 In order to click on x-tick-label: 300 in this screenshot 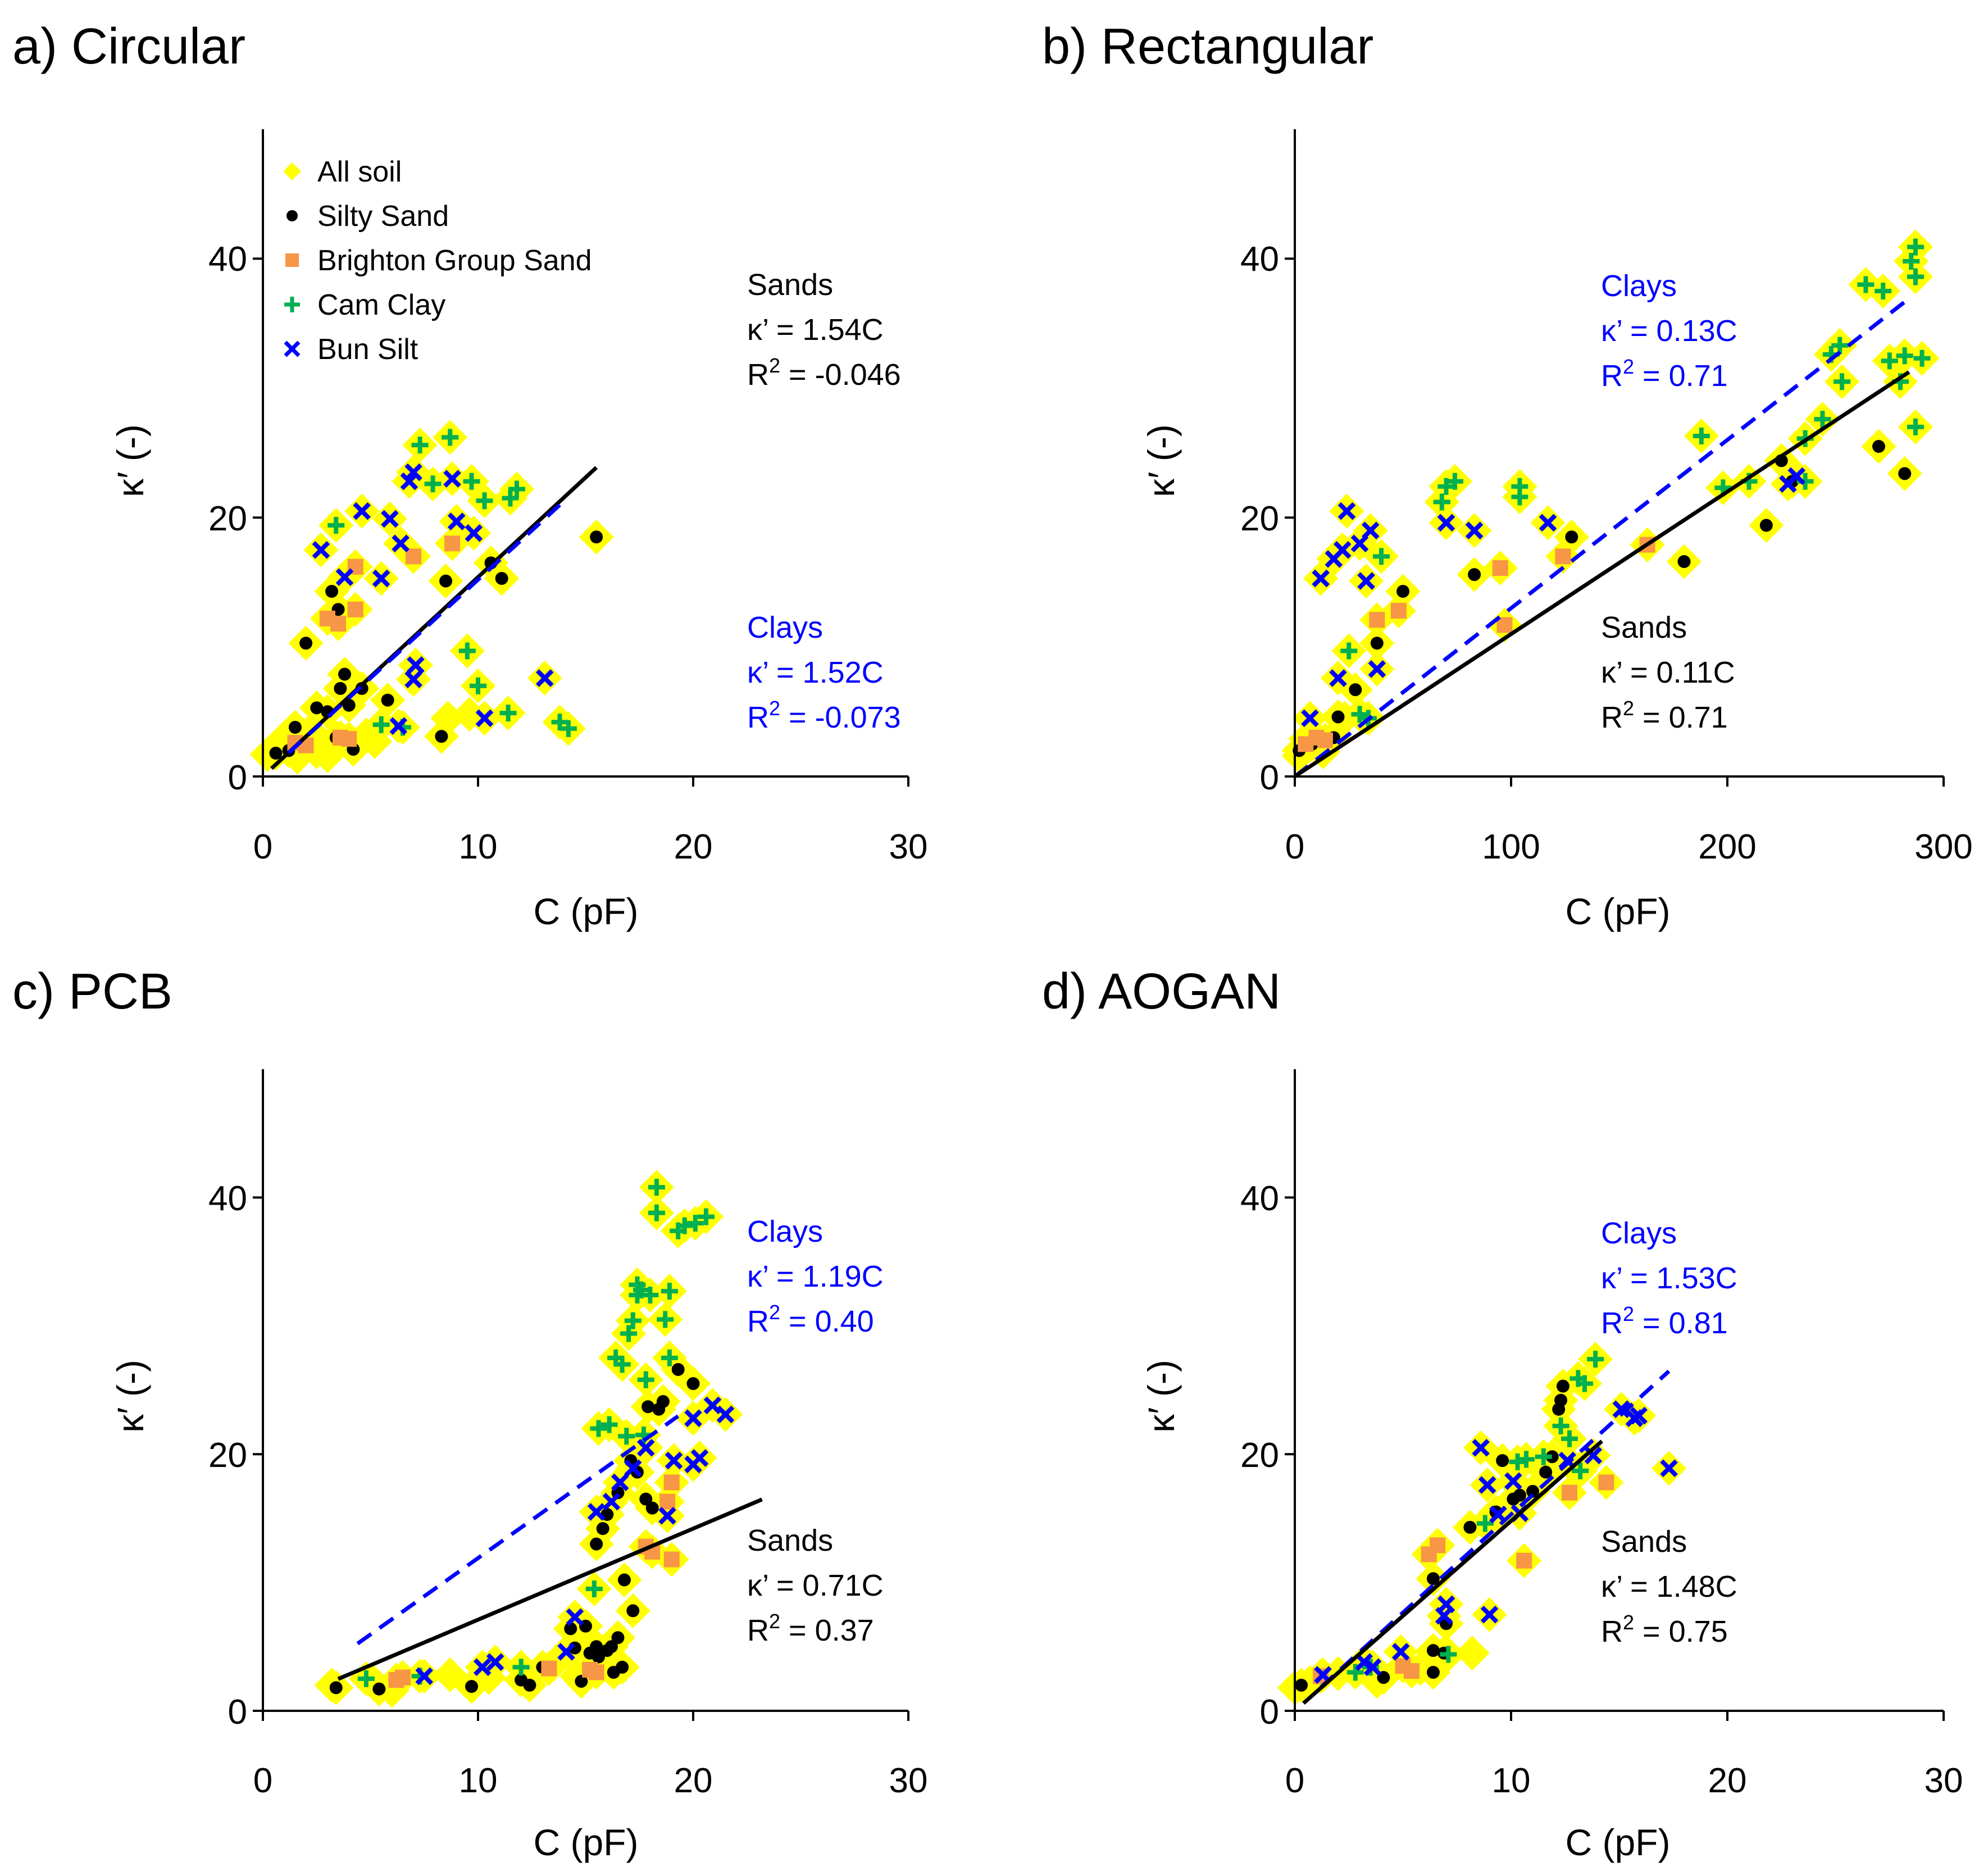, I will do `click(1943, 847)`.